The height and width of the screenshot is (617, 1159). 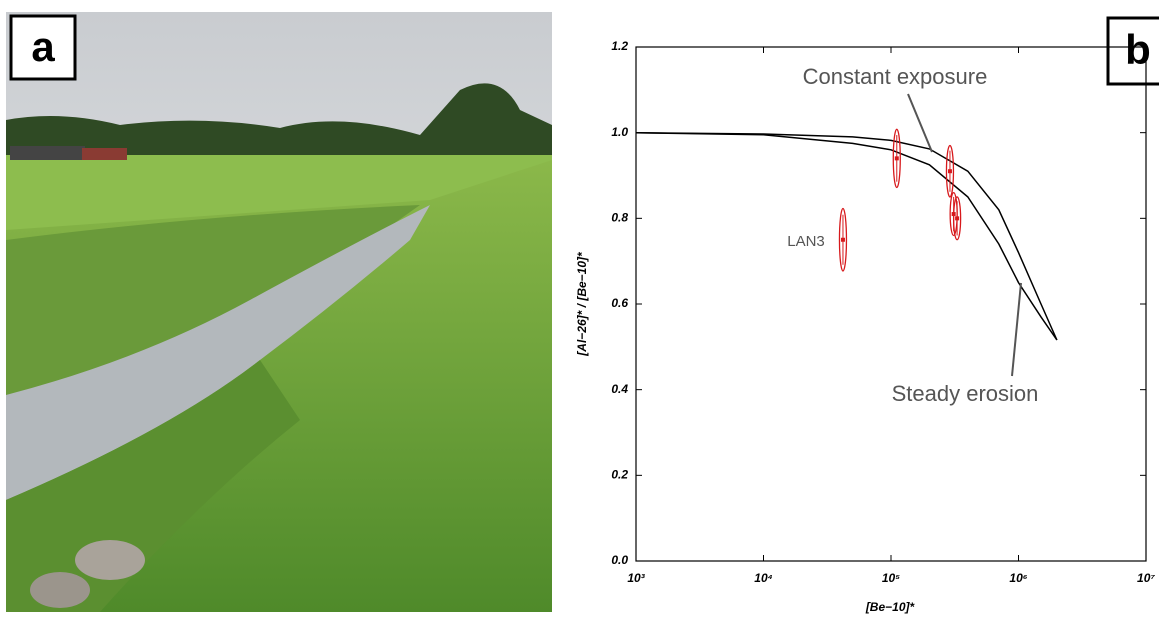 What do you see at coordinates (1018, 578) in the screenshot?
I see `x-tick-label: 10⁶` at bounding box center [1018, 578].